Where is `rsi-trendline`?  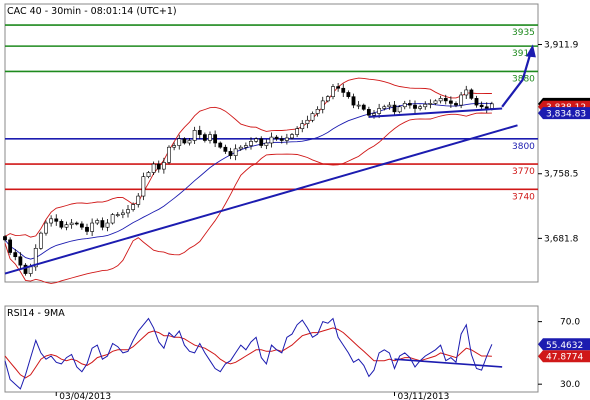
rsi-trendline is located at coordinates (448, 363).